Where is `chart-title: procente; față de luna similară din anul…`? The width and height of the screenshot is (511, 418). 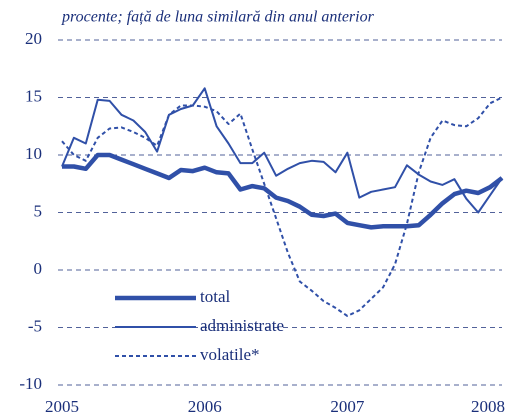 chart-title: procente; față de luna similară din anul… is located at coordinates (218, 17).